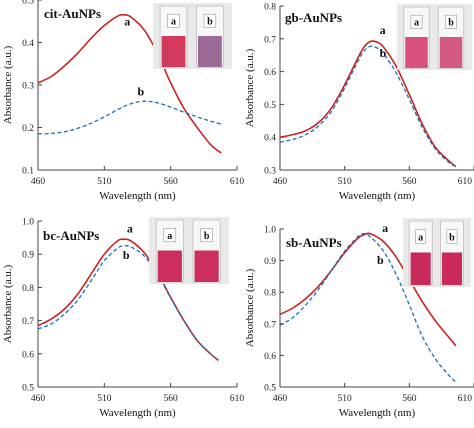  What do you see at coordinates (314, 242) in the screenshot?
I see `chart-title: sb-AuNPs` at bounding box center [314, 242].